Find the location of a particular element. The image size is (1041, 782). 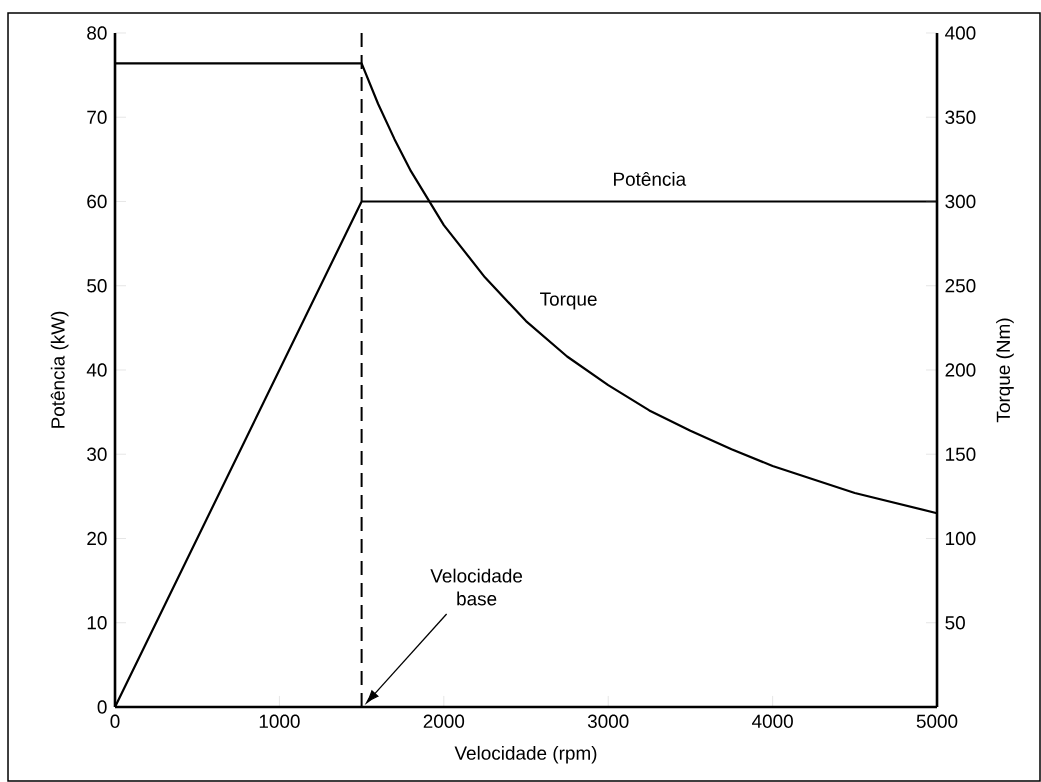

y-tick-label: 50 is located at coordinates (97, 286).